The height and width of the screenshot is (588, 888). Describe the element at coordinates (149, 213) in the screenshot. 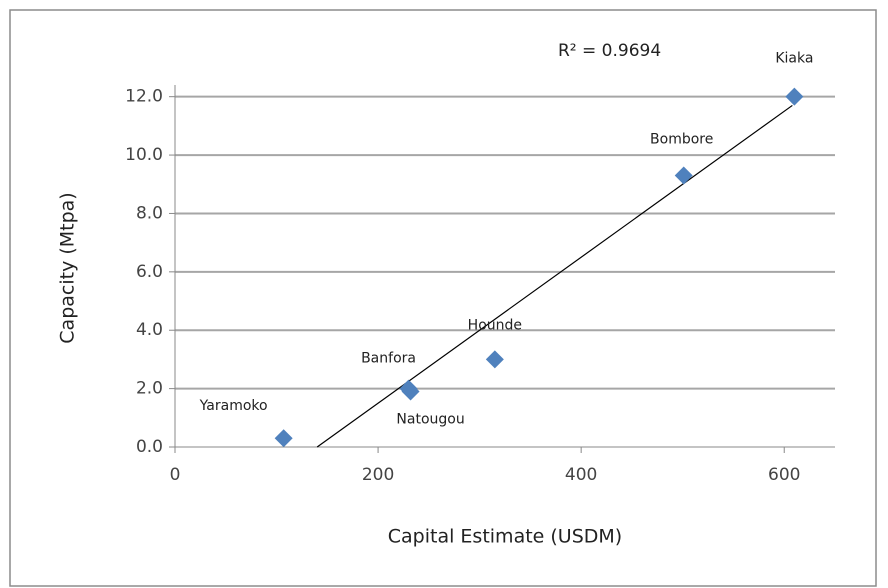

I see `y-tick-label: 8.0` at that location.